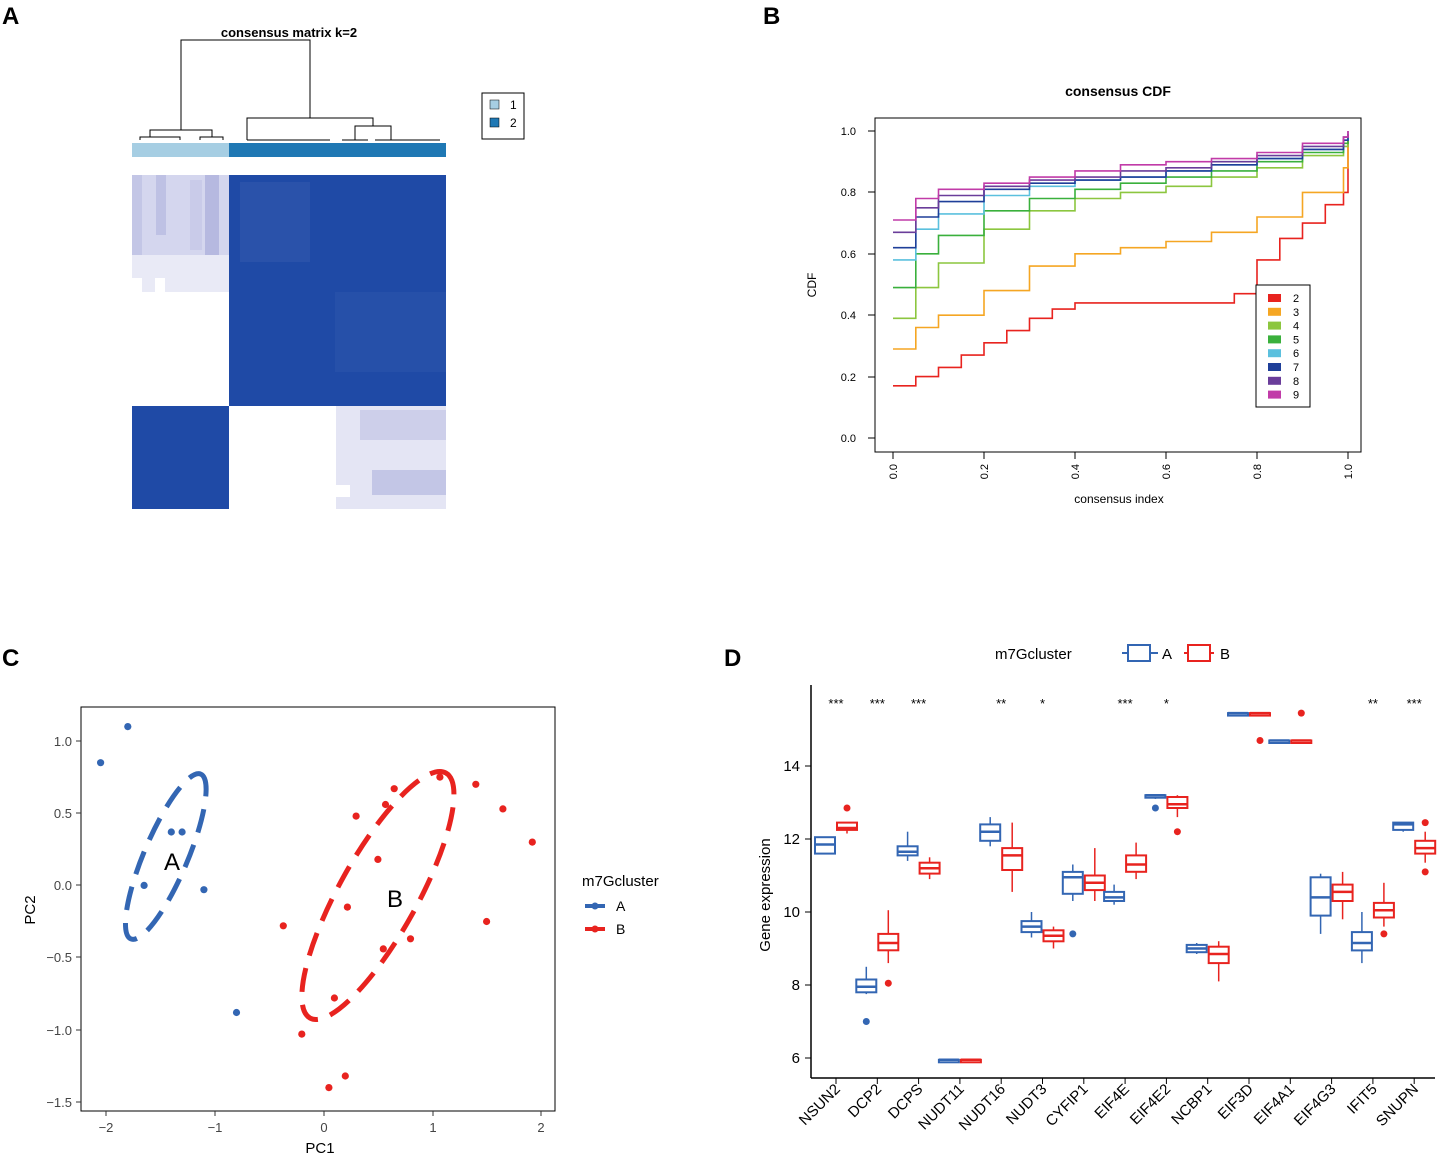 Image resolution: width=1439 pixels, height=1157 pixels. I want to click on cluster-label-b: B, so click(395, 899).